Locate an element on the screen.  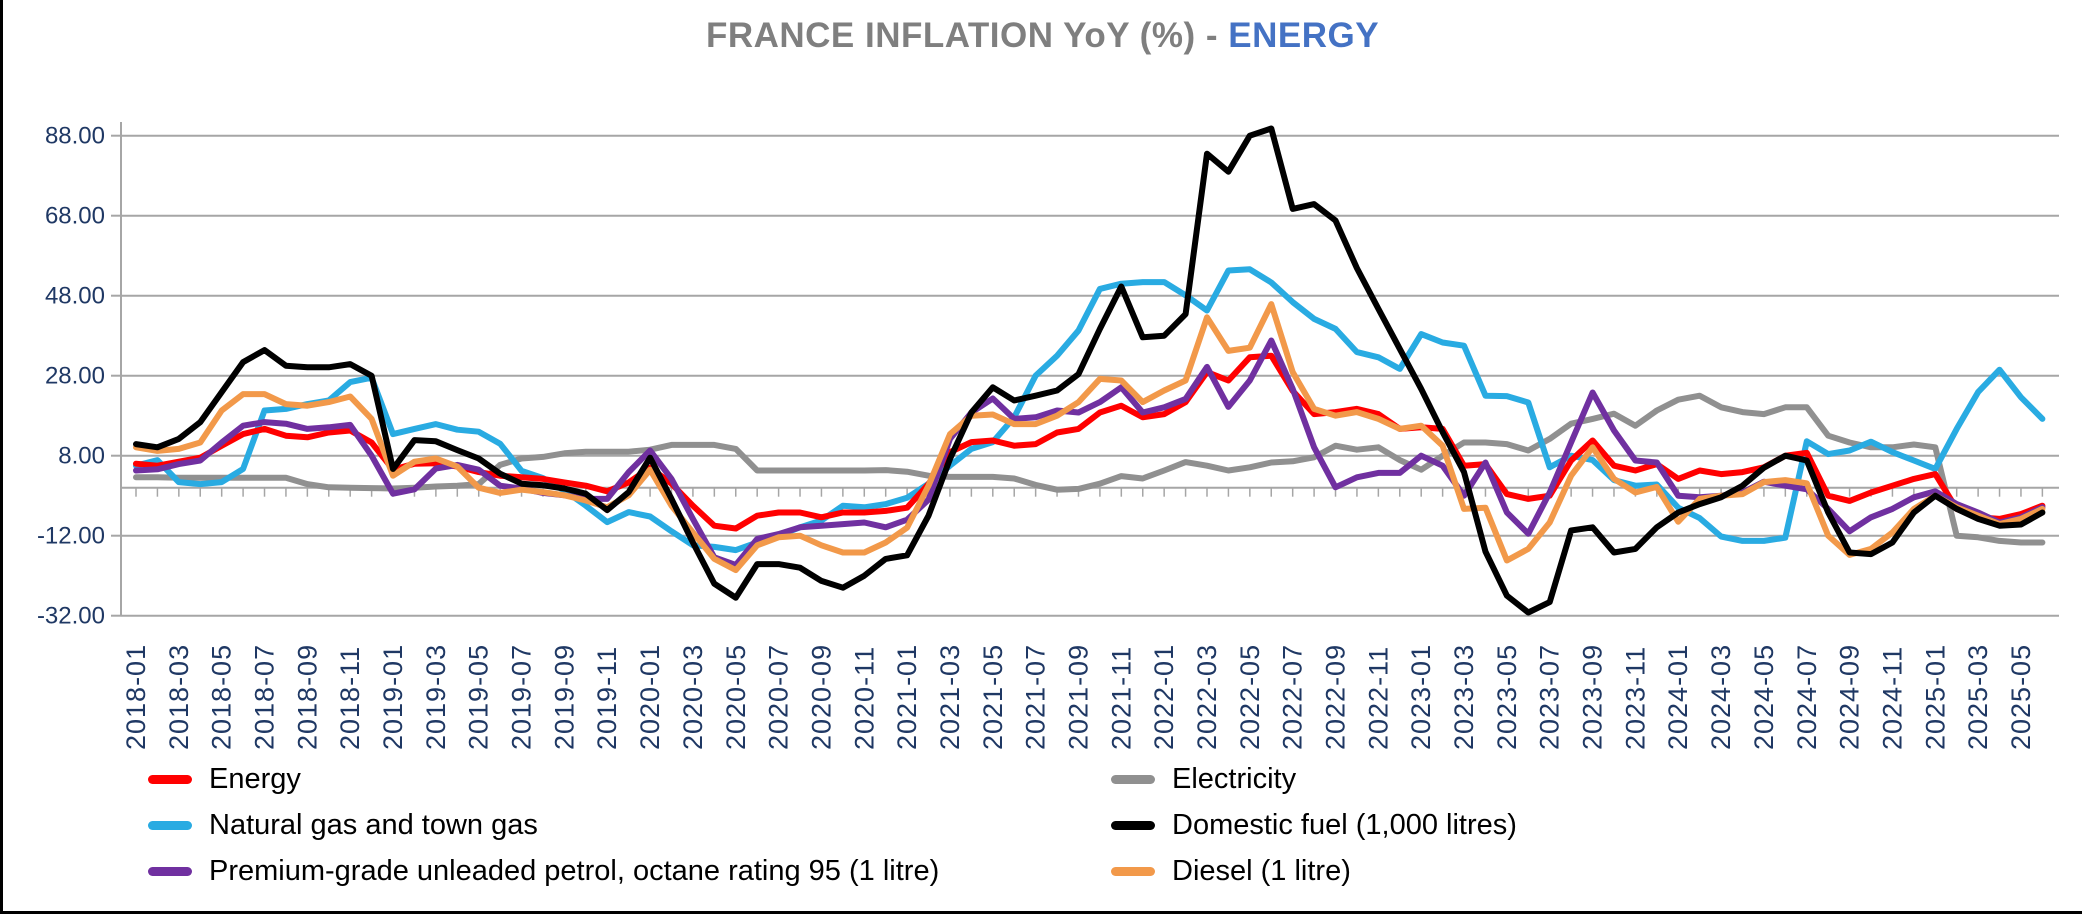
y-axis-label: 48.00 is located at coordinates (75, 296).